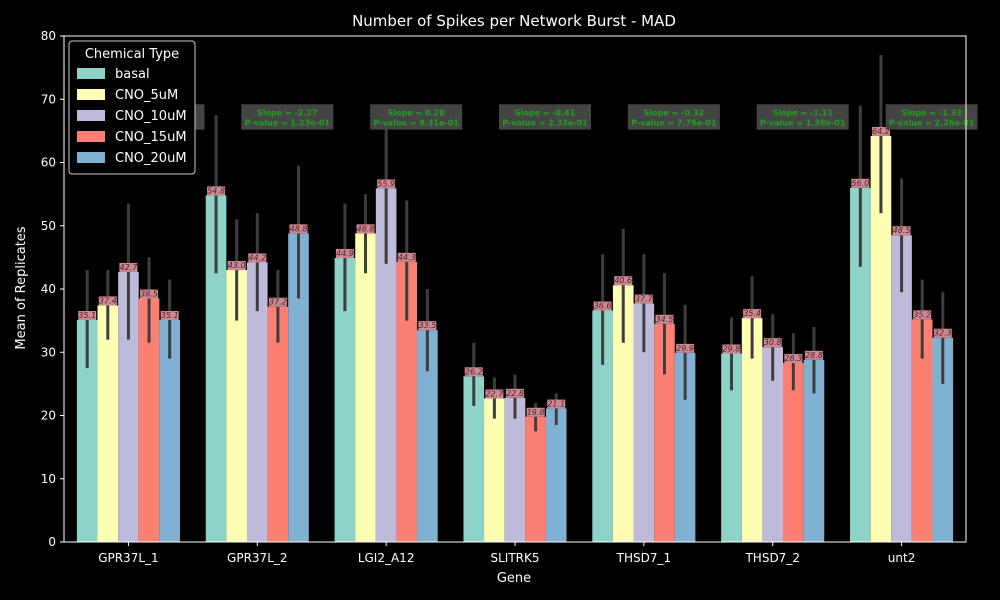  Describe the element at coordinates (386, 558) in the screenshot. I see `x-tick-label: LGI2_A12` at that location.